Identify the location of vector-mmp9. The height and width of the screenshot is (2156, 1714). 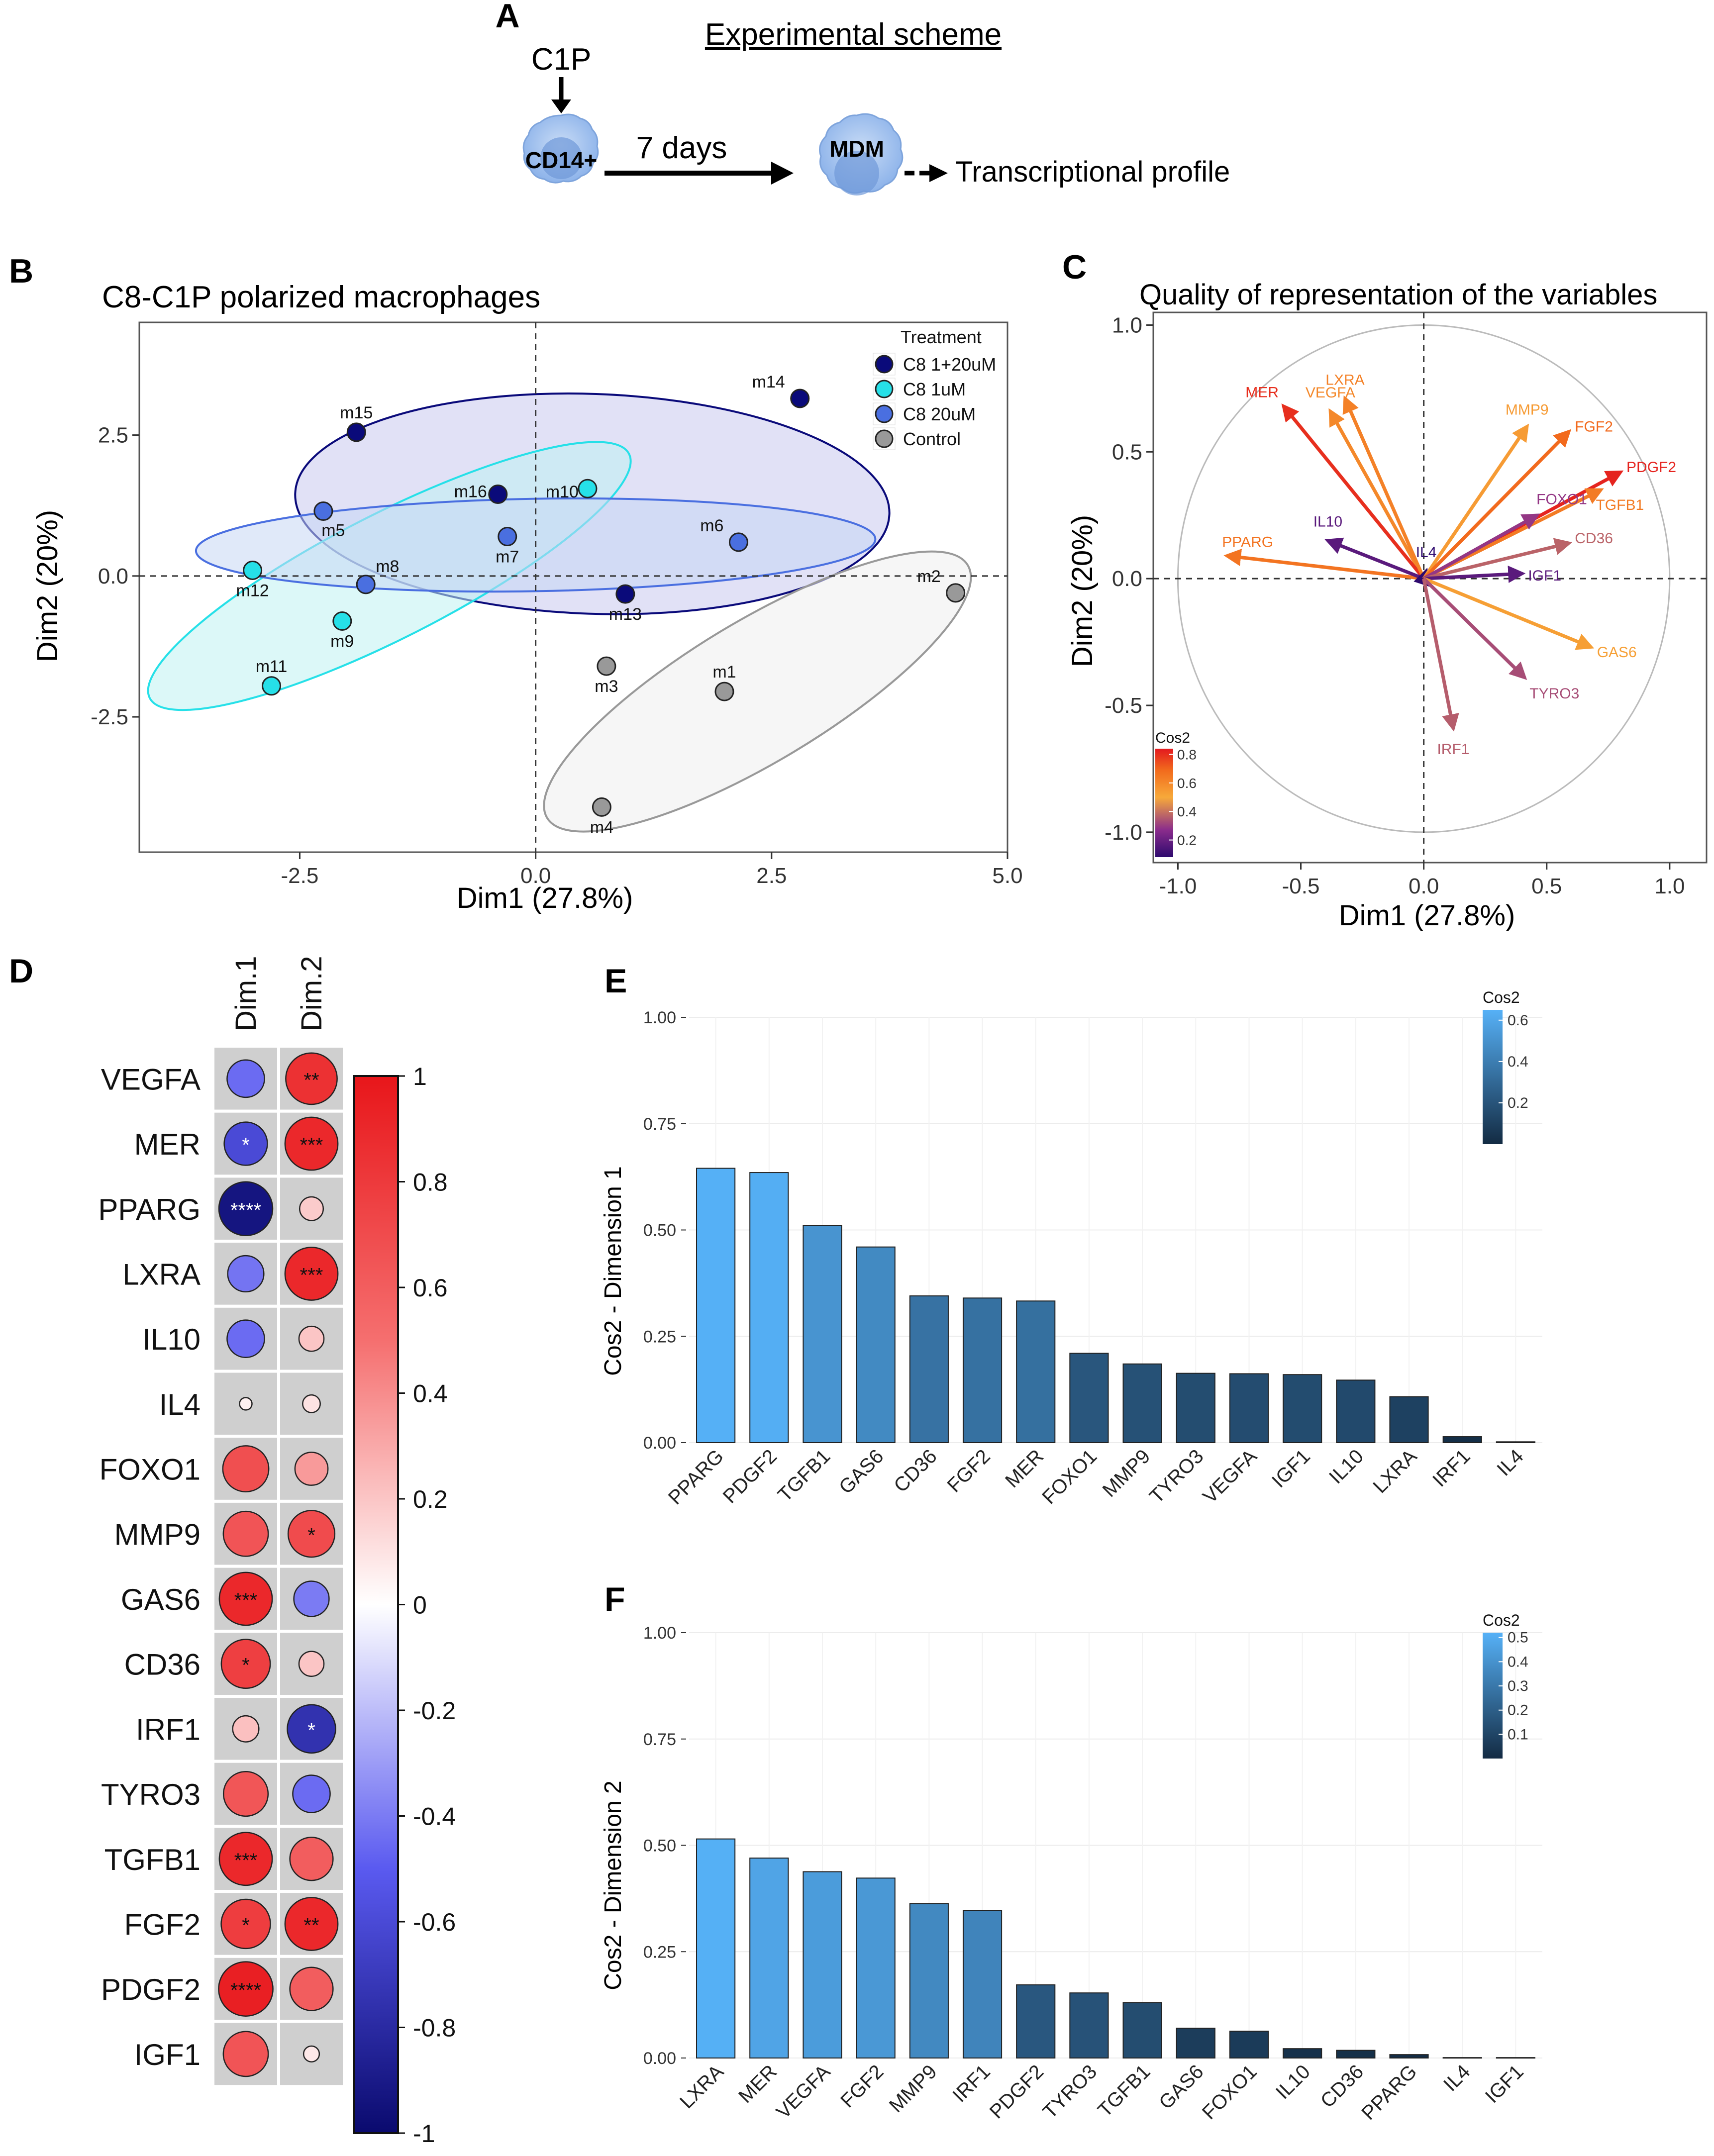
(1475, 501).